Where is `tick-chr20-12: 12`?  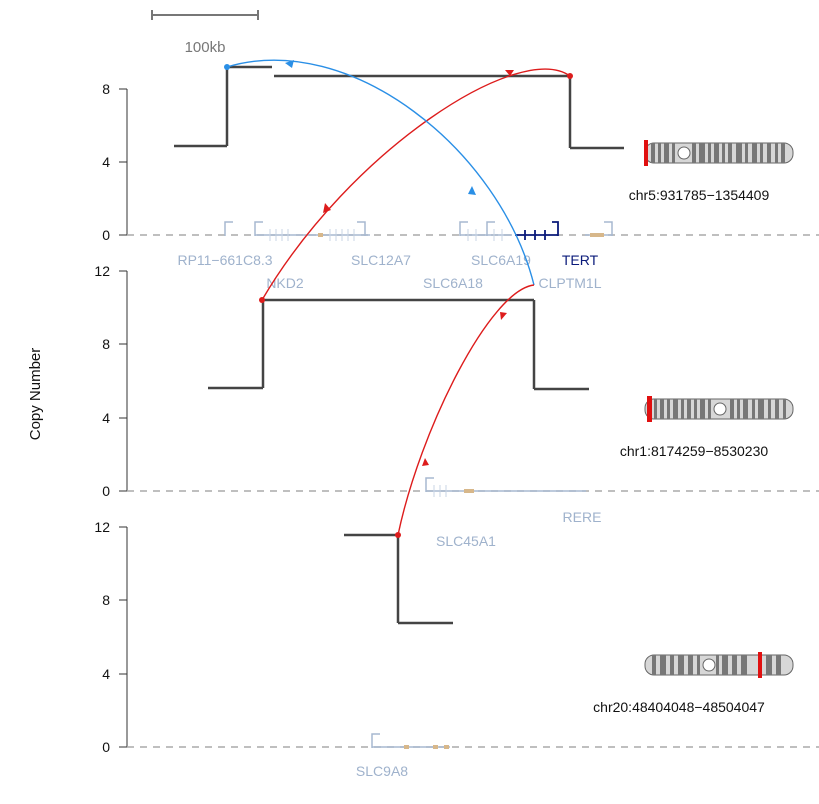 tick-chr20-12: 12 is located at coordinates (110, 527).